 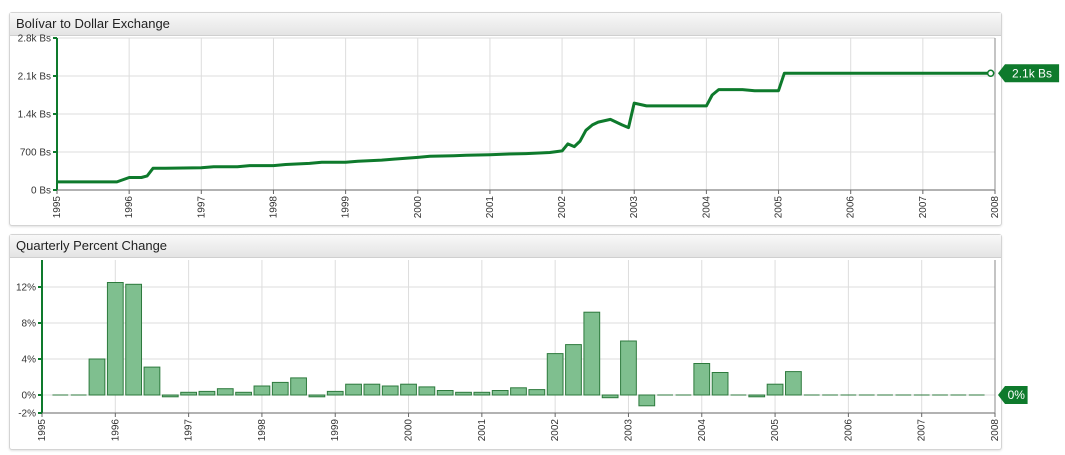 What do you see at coordinates (775, 430) in the screenshot?
I see `percent-x-tick-label-2005: 2005` at bounding box center [775, 430].